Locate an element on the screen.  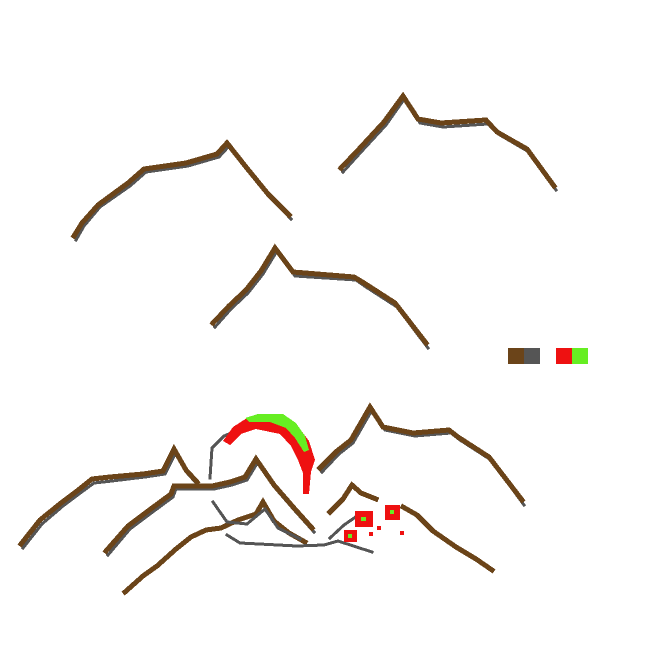
arch-red-band is located at coordinates (269, 455).